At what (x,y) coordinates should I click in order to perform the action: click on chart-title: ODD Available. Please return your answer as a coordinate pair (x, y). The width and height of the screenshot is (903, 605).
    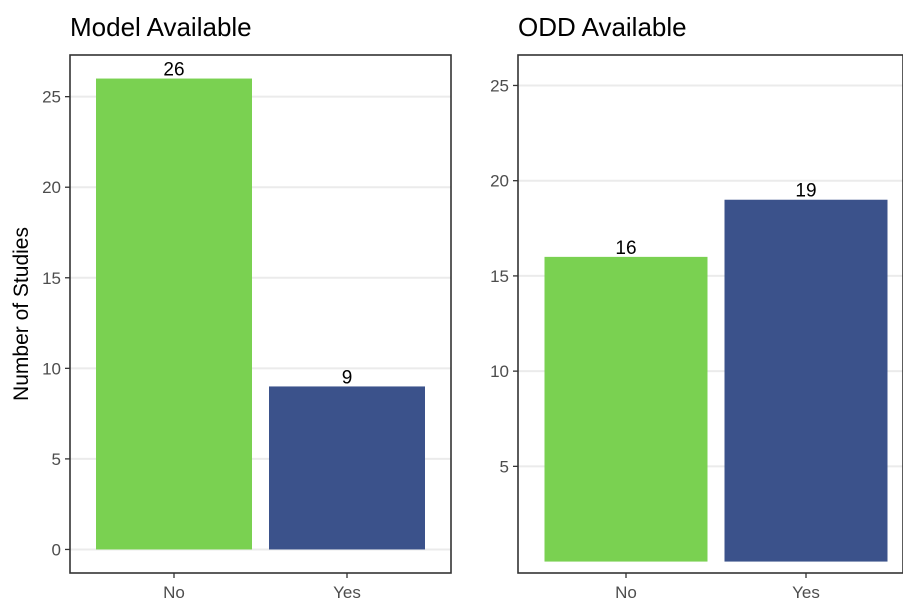
    Looking at the image, I should click on (602, 27).